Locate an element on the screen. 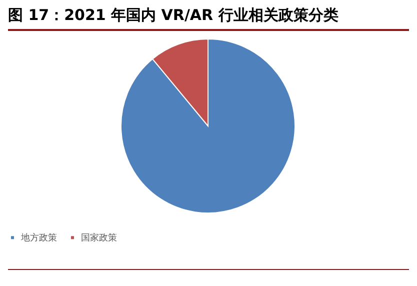 The width and height of the screenshot is (417, 286). legend-label: 地方政策 is located at coordinates (38, 238).